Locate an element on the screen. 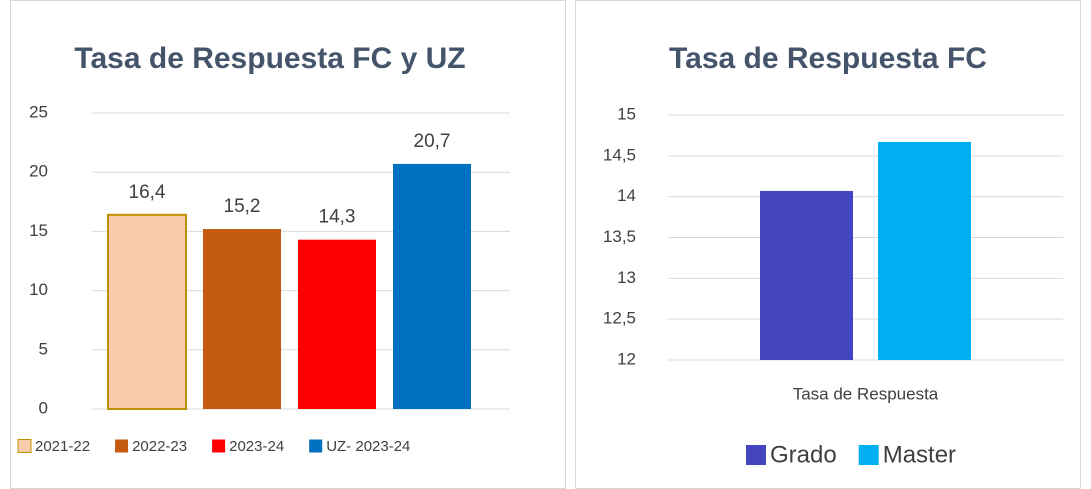 The width and height of the screenshot is (1091, 489). y-tick-label: 5 is located at coordinates (43, 348).